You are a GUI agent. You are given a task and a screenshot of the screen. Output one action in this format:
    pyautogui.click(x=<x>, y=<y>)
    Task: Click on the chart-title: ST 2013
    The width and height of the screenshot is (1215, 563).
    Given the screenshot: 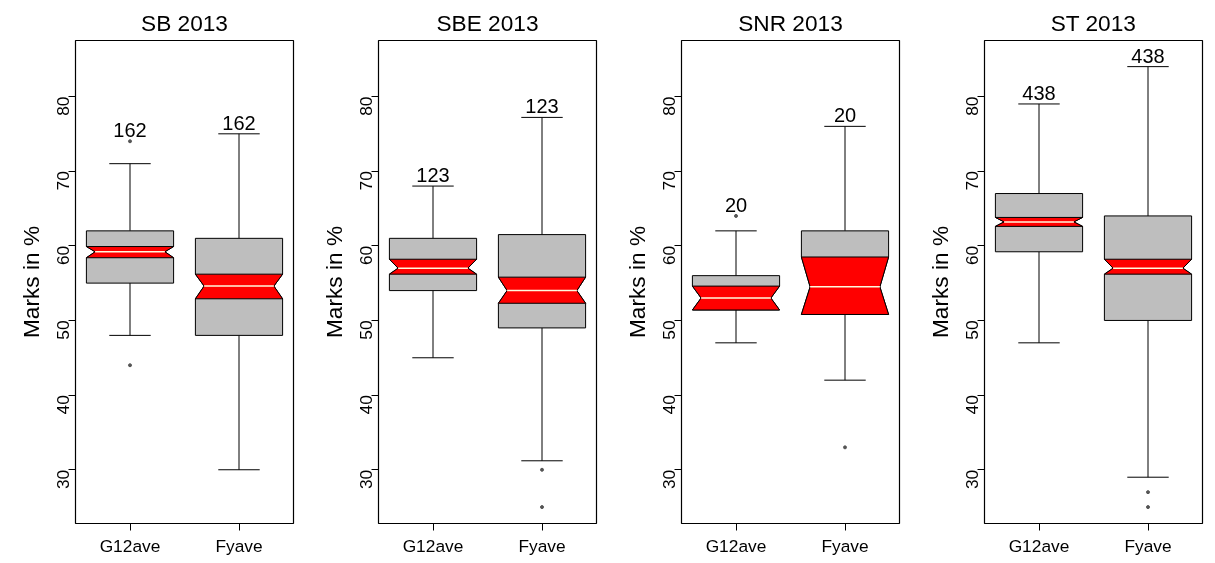 What is the action you would take?
    pyautogui.click(x=1093, y=22)
    